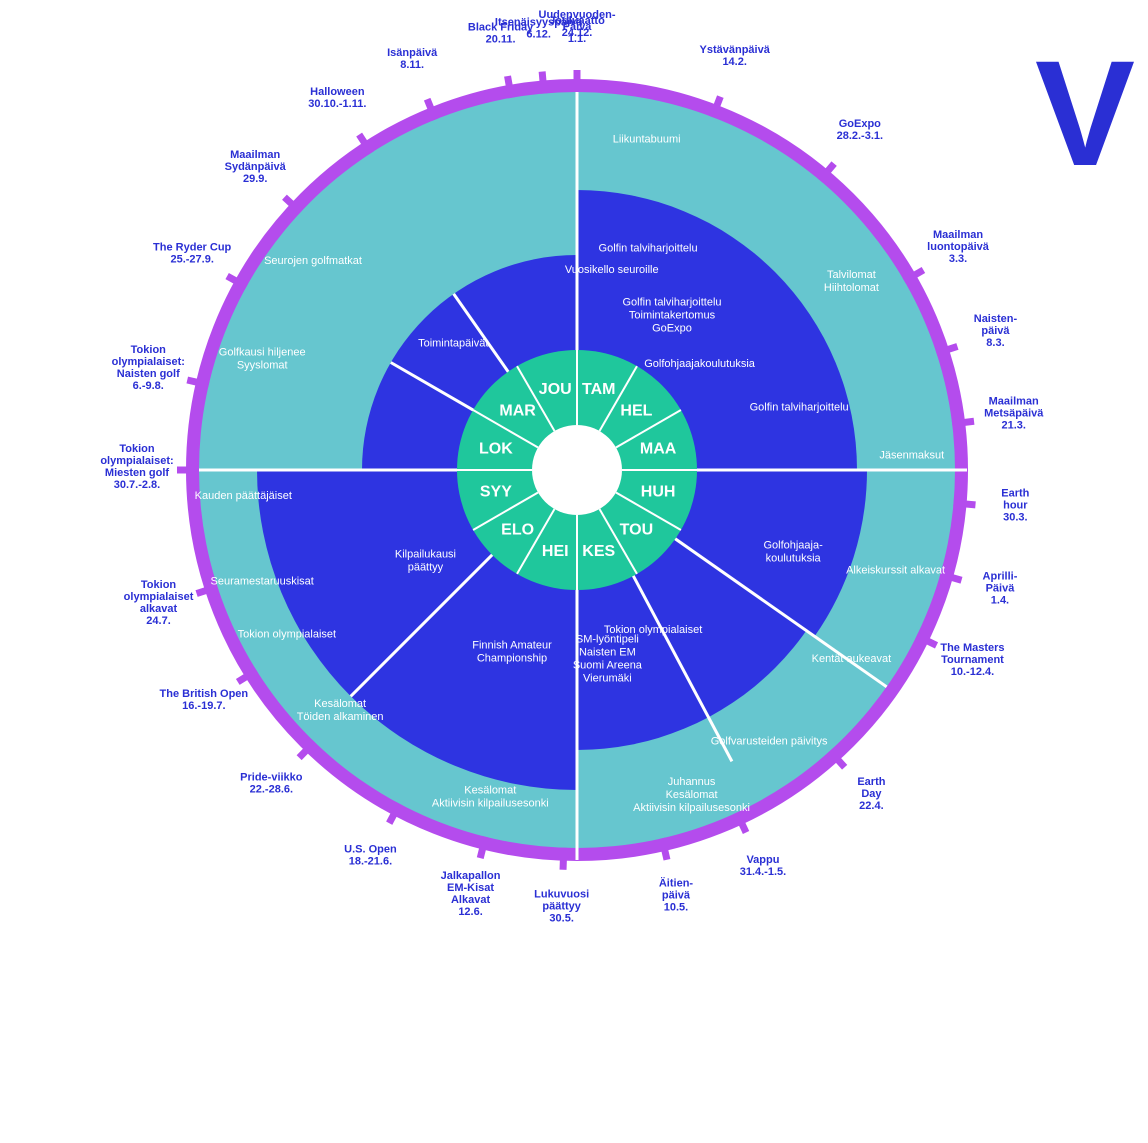 The image size is (1148, 1143). I want to click on navy-label: Tokion olympialaiset, so click(653, 630).